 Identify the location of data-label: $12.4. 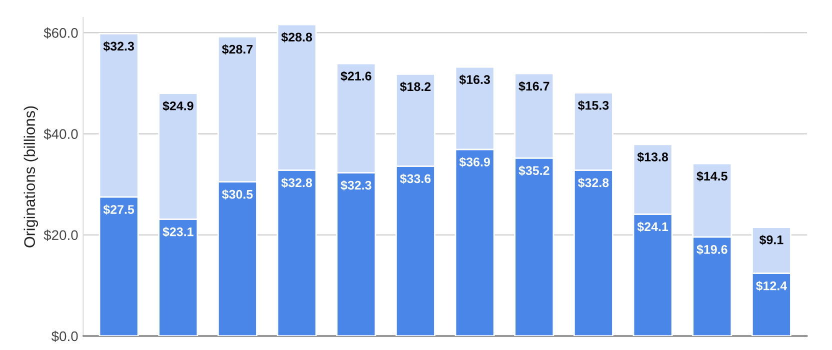
(772, 286).